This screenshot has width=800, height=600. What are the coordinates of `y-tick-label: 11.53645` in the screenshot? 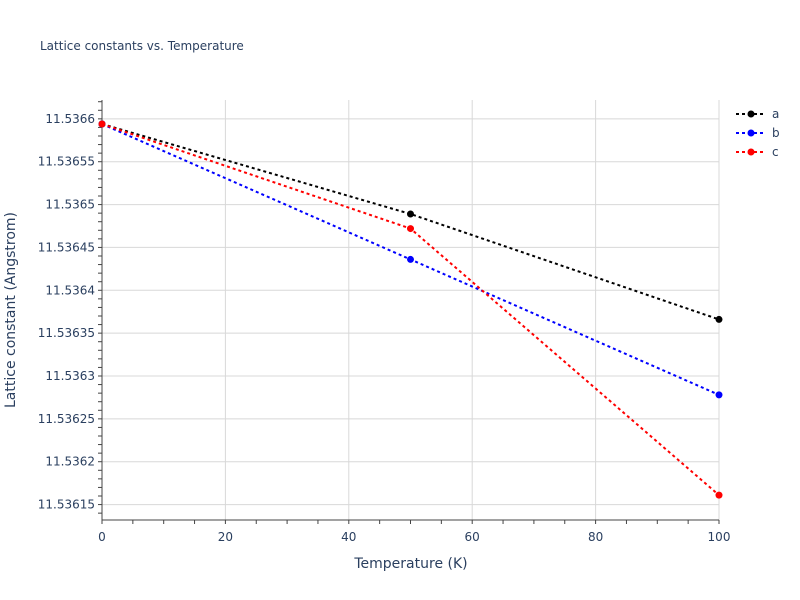 It's located at (66, 247).